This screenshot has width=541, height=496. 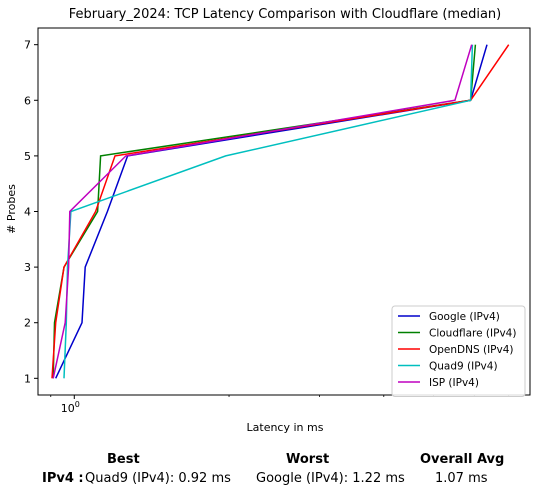 I want to click on x-axis-label: Latency in ms, so click(x=285, y=427).